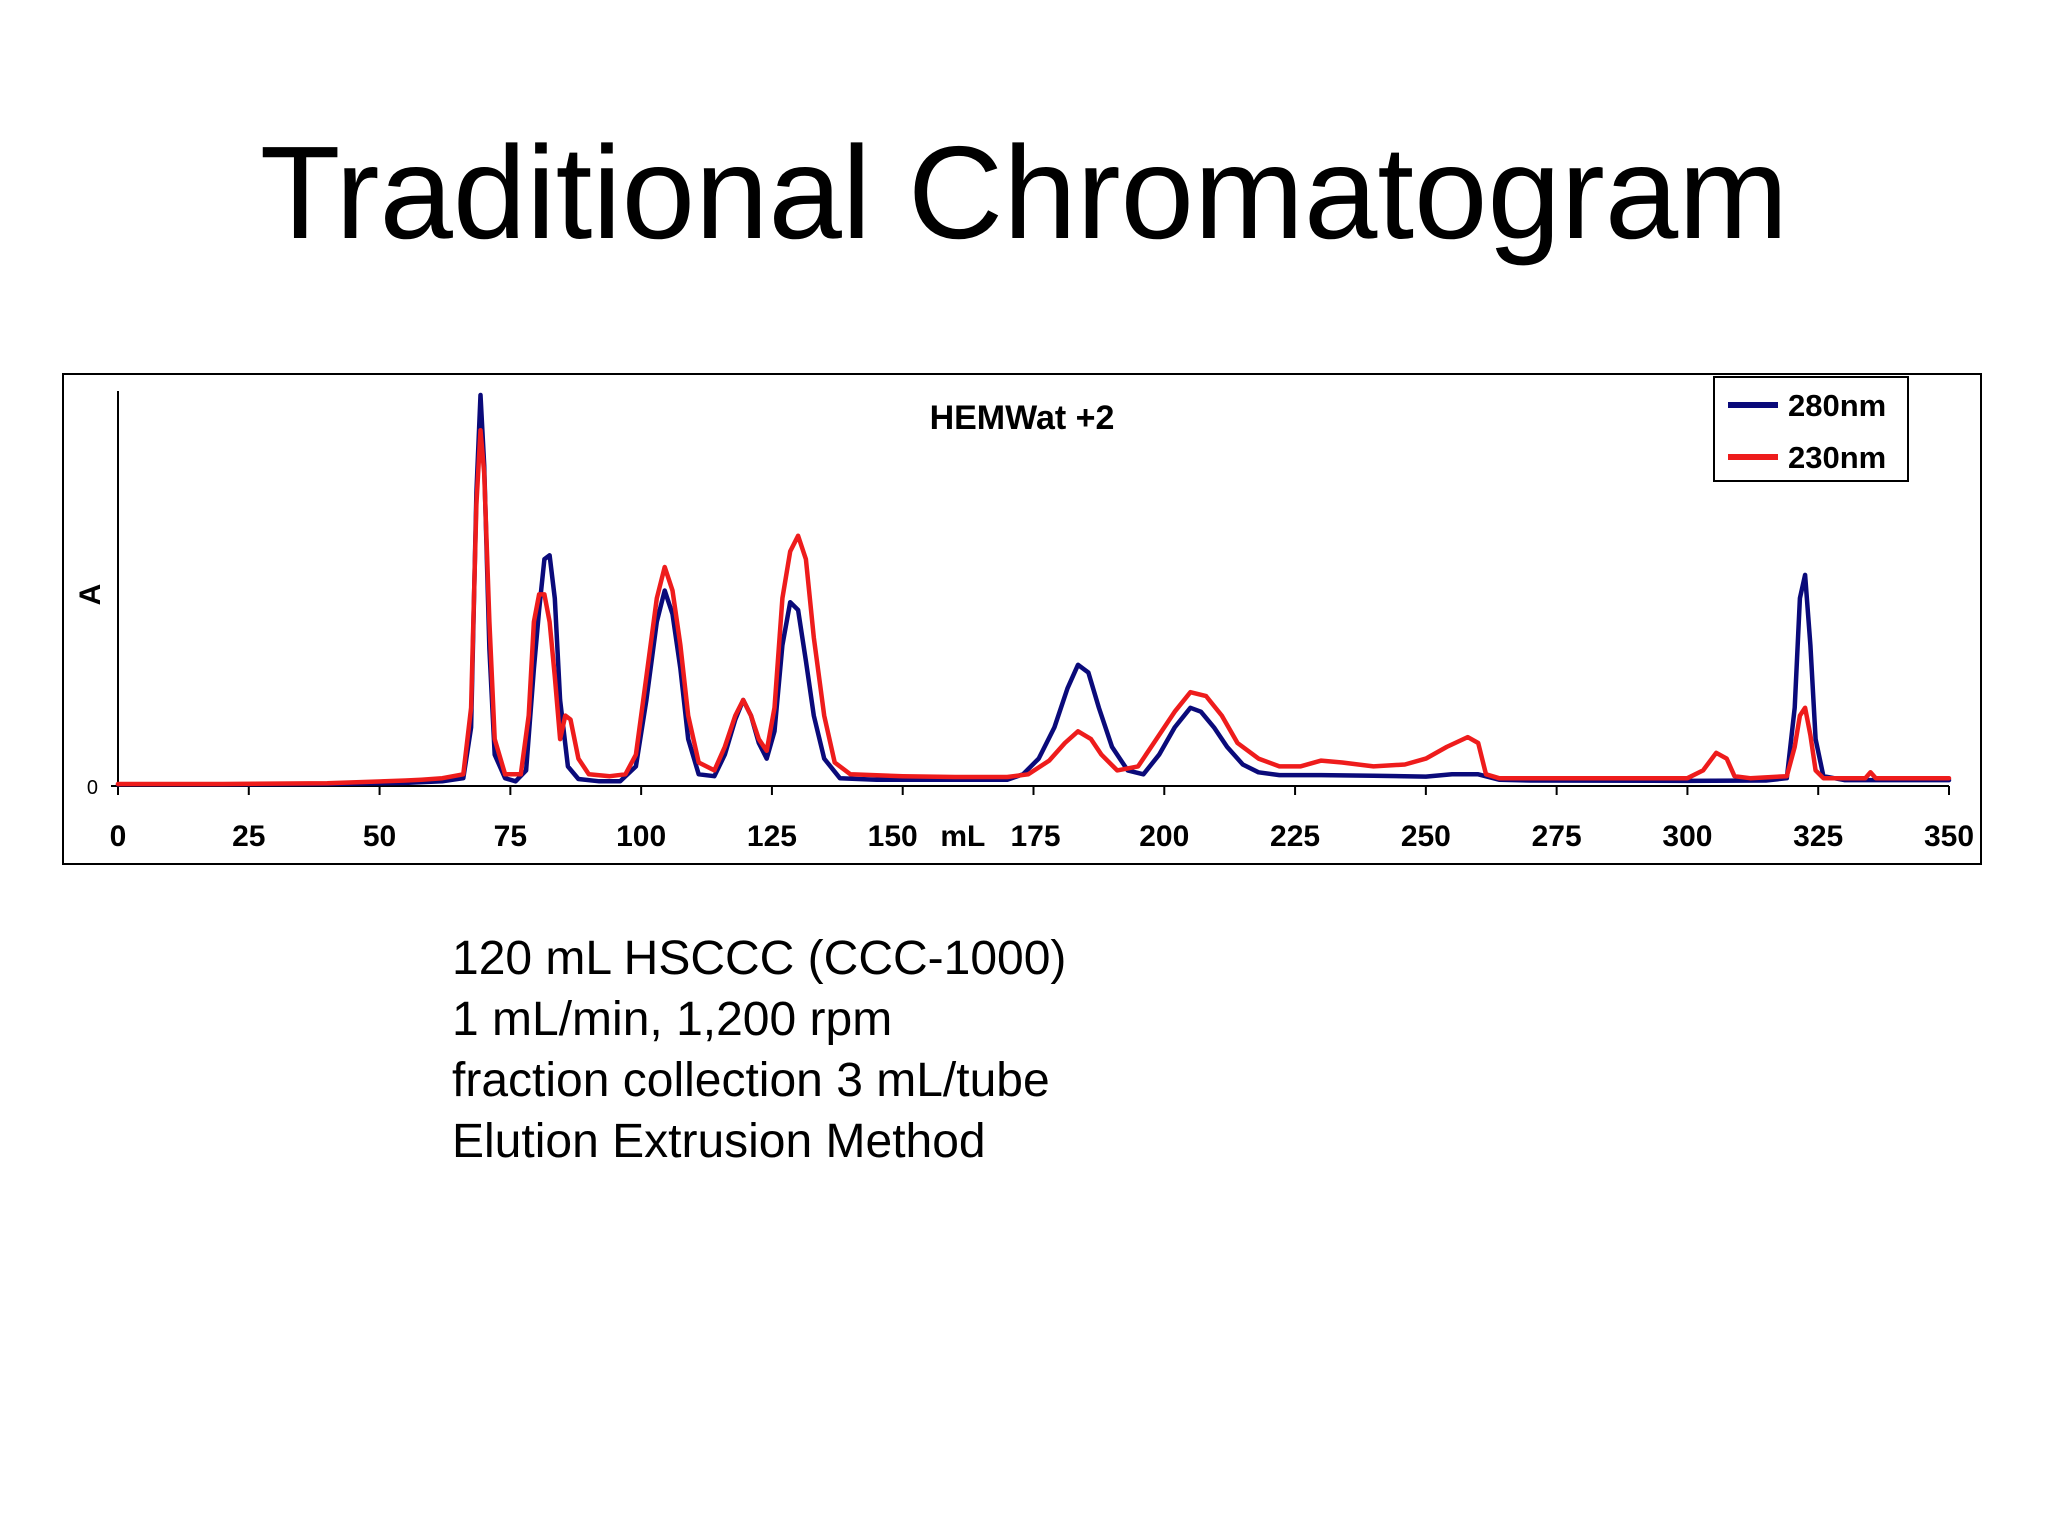 The width and height of the screenshot is (2048, 1536). I want to click on chart-title: HEMWat +2, so click(1022, 418).